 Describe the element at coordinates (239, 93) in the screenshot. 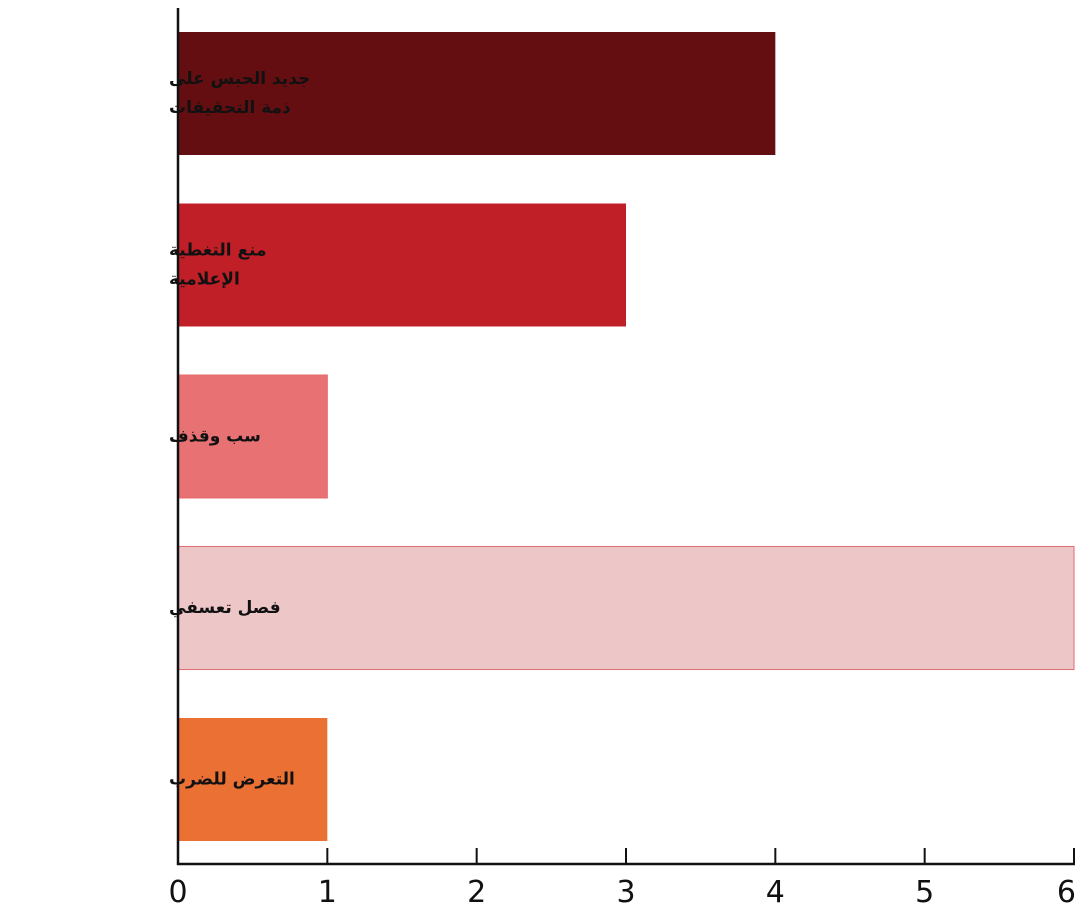

I see `category-label-0: جديد الحبس على ذمة التحقيقات` at that location.